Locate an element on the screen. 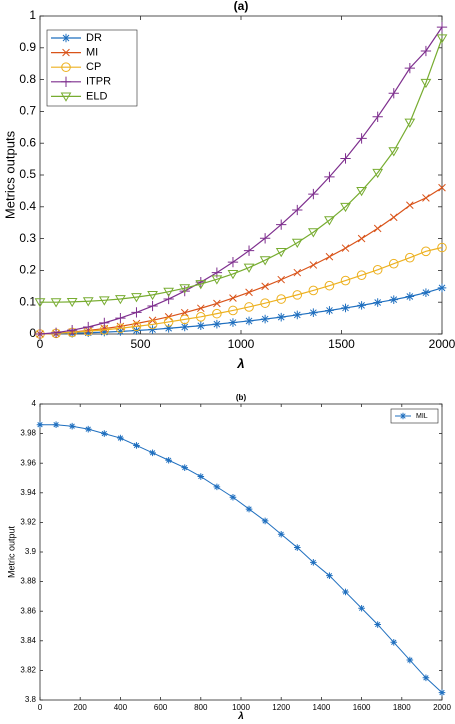  y-tick-label: 3.84 is located at coordinates (28, 640).